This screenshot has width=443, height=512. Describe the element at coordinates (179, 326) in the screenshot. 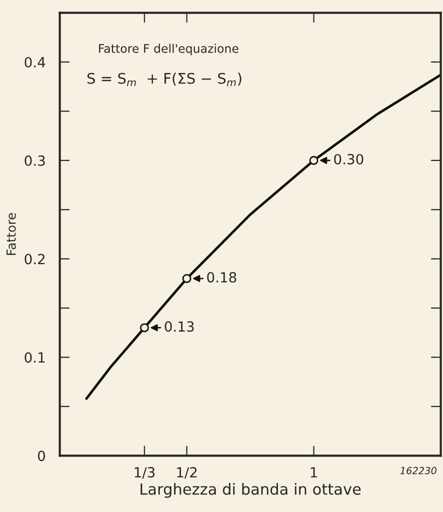

I see `data-label: 0.13` at that location.